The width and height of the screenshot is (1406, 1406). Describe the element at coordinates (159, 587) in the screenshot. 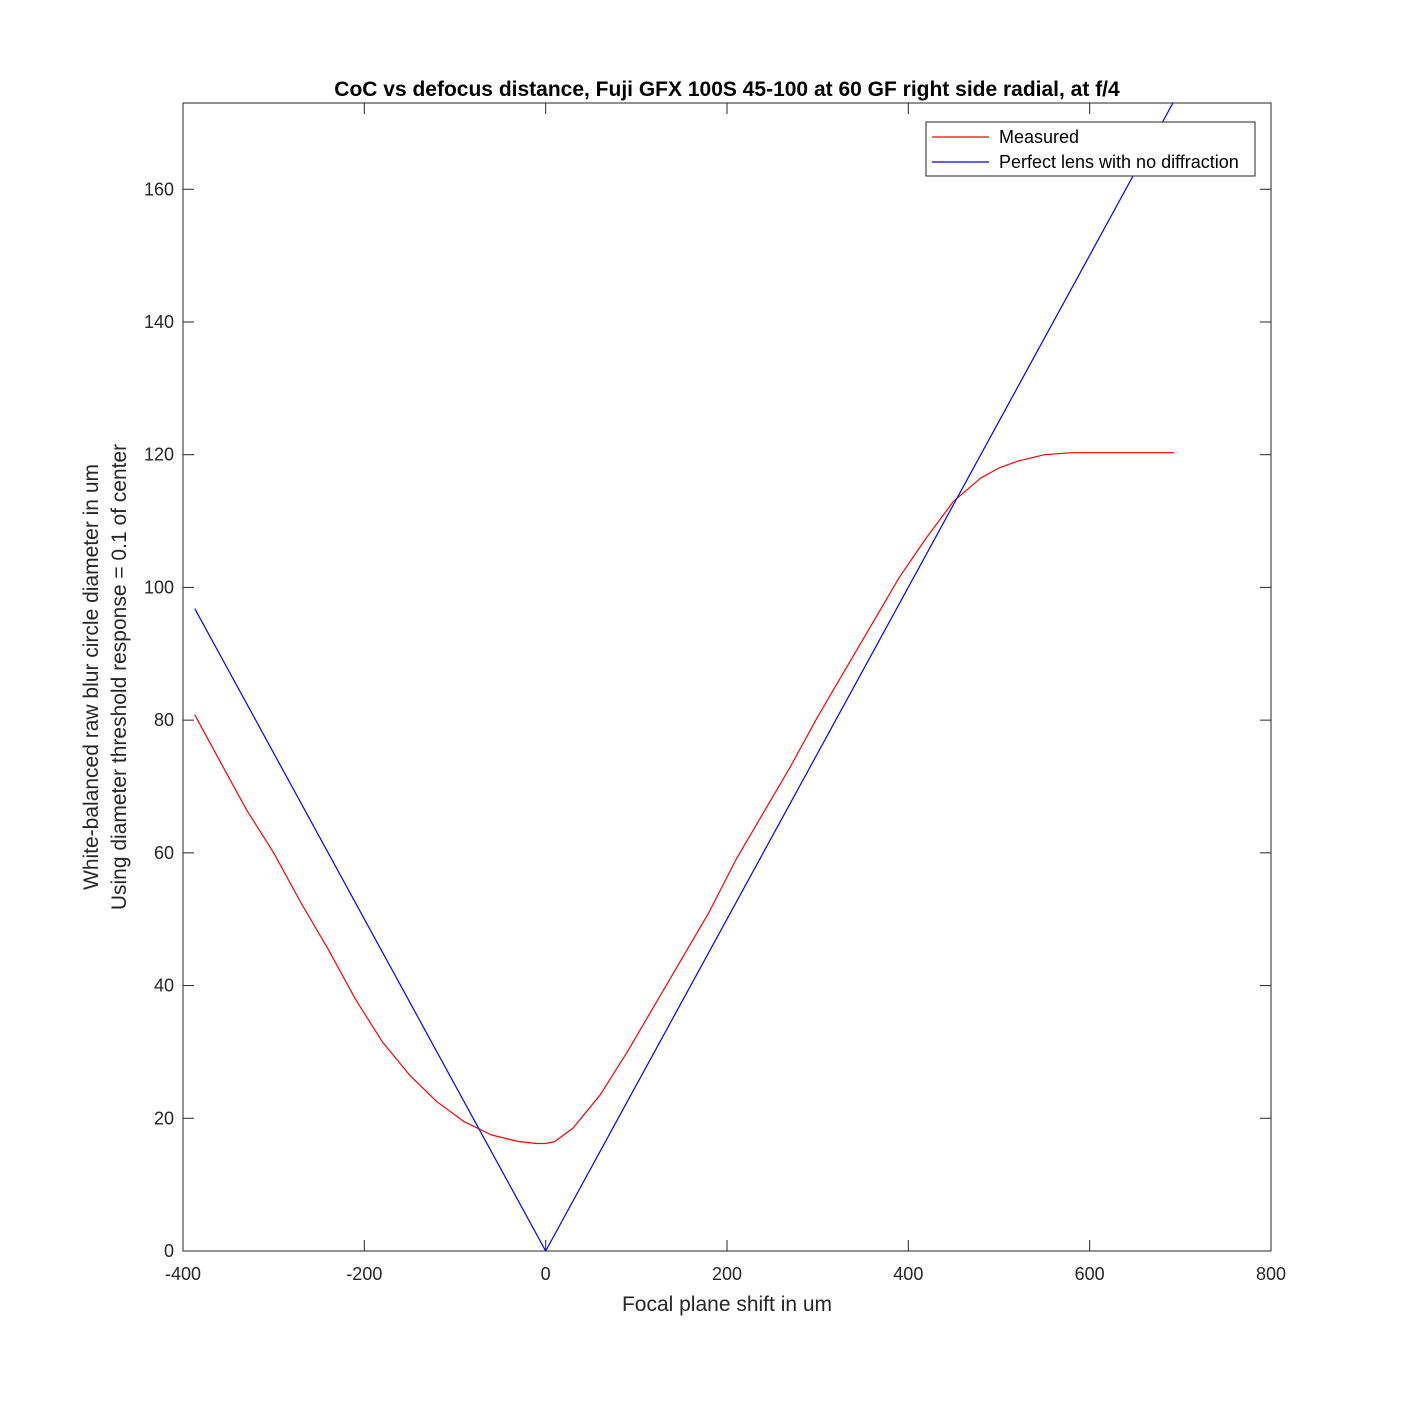

I see `y-tick-label: 100` at that location.